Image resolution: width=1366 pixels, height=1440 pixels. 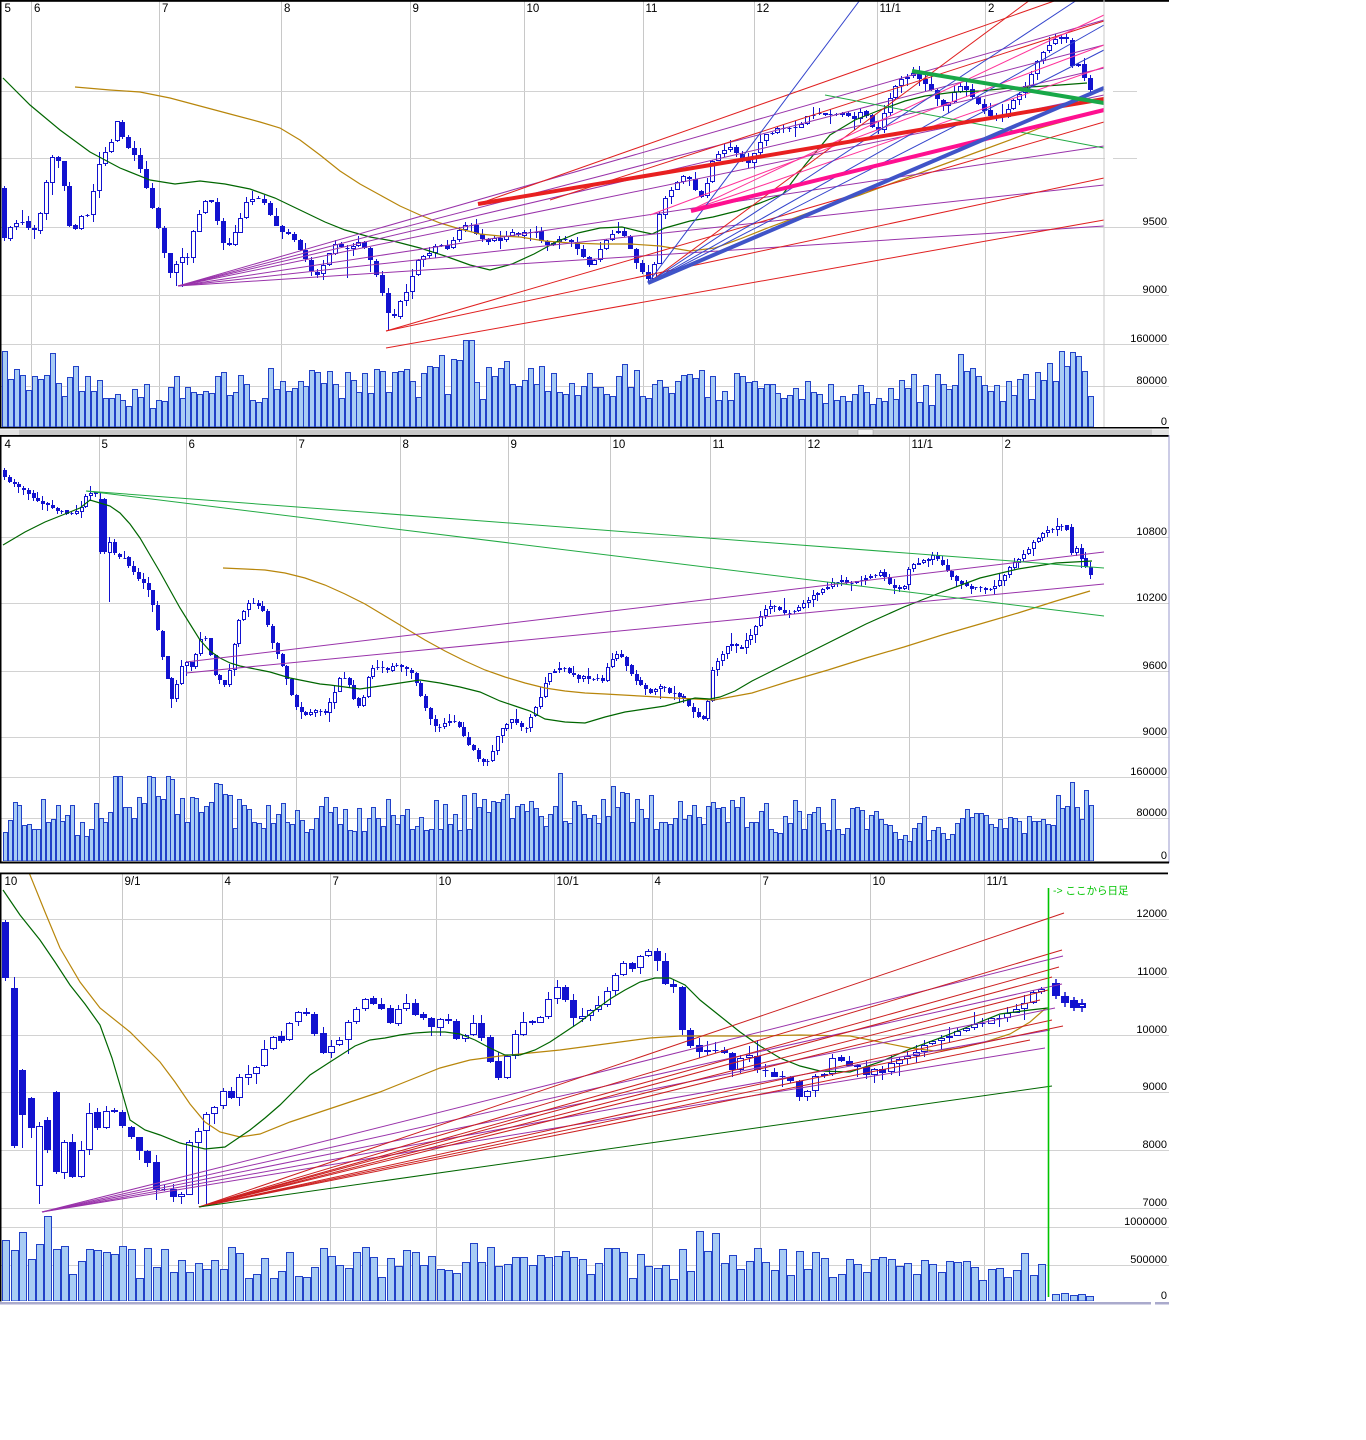 I want to click on svg-text: -> ここから日足, so click(x=1091, y=891).